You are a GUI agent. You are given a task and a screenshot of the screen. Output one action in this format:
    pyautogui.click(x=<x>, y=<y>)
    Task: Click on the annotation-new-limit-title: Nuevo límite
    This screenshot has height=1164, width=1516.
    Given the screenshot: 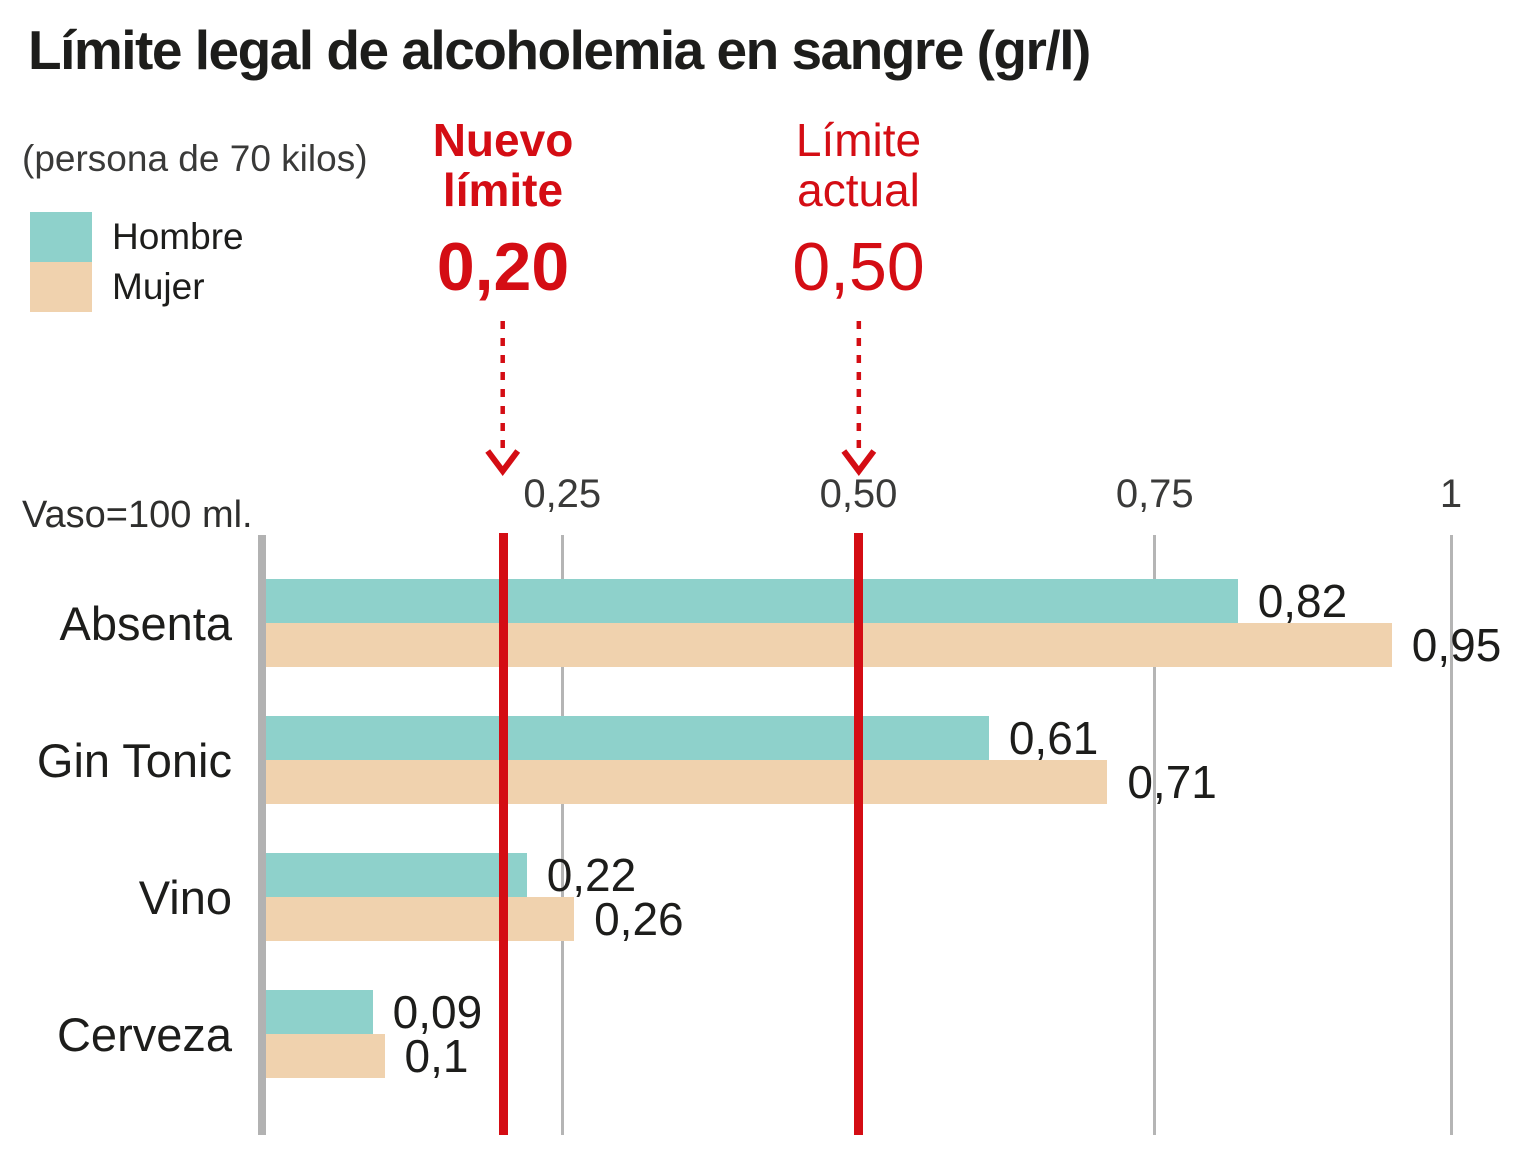 What is the action you would take?
    pyautogui.click(x=503, y=165)
    